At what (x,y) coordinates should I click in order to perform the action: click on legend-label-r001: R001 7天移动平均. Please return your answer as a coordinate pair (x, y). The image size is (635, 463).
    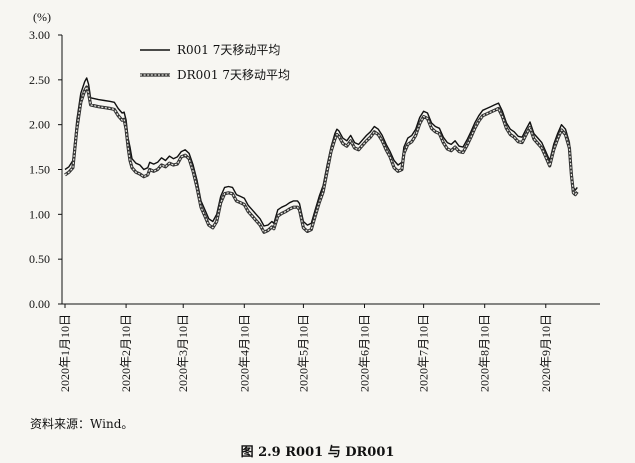
    Looking at the image, I should click on (228, 50).